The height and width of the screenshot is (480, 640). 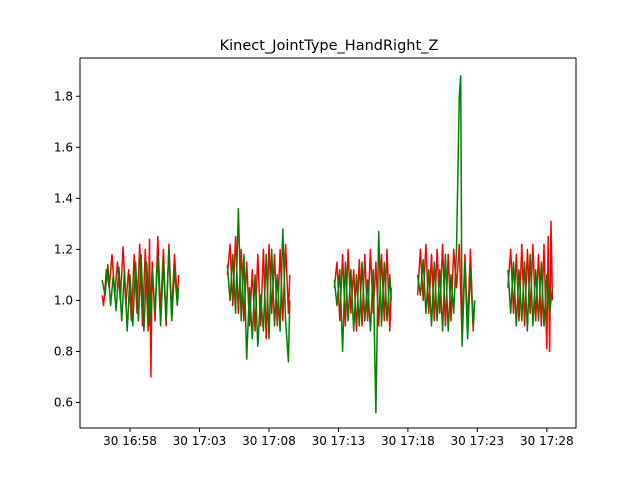 What do you see at coordinates (547, 441) in the screenshot?
I see `x-tick-label: 30 17:28` at bounding box center [547, 441].